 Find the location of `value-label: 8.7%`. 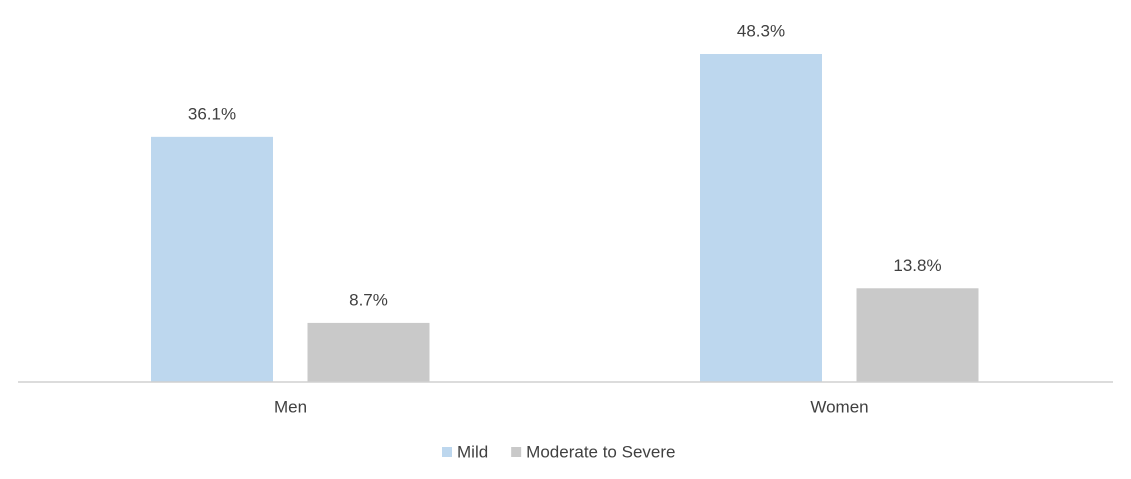

value-label: 8.7% is located at coordinates (368, 299).